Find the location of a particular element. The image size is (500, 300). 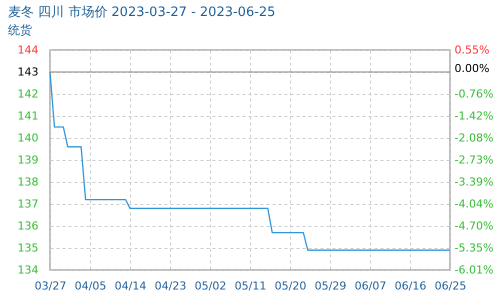

y2-tick-label: -4.70% is located at coordinates (474, 226).